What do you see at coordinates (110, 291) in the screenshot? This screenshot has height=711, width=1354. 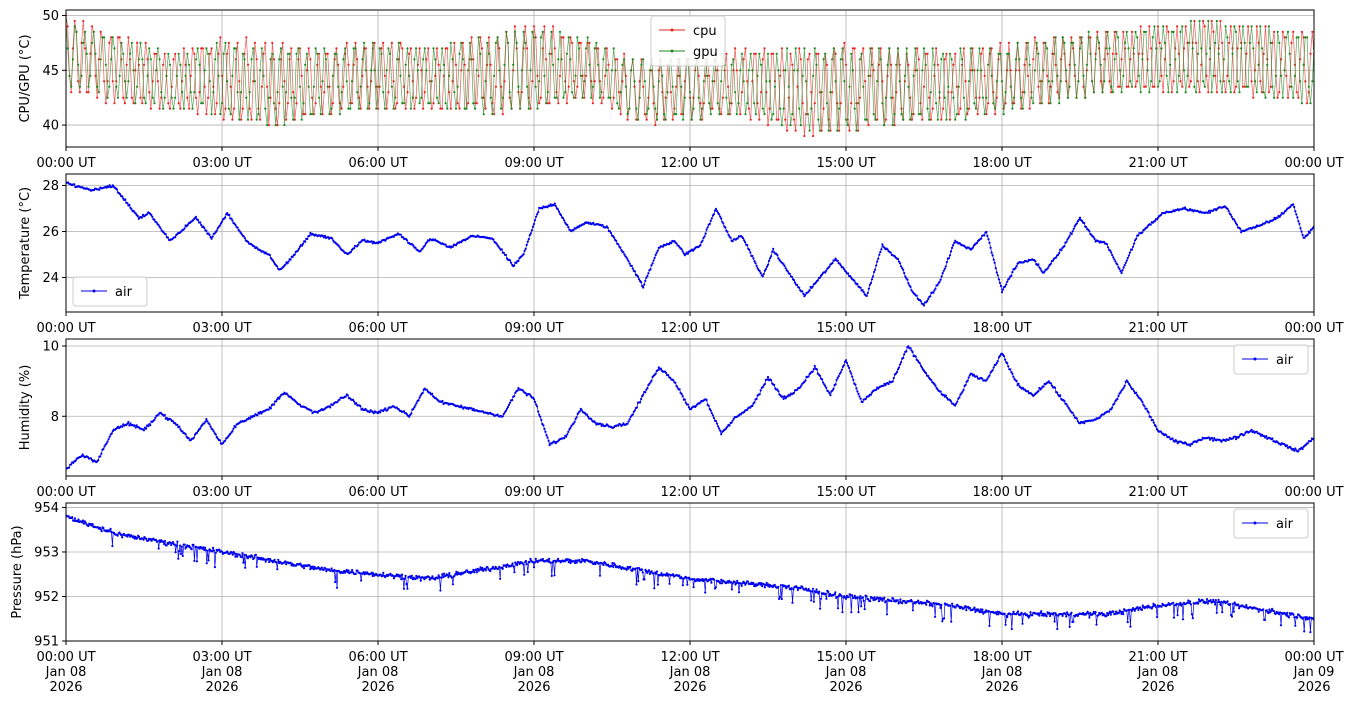 I see `legend: air` at bounding box center [110, 291].